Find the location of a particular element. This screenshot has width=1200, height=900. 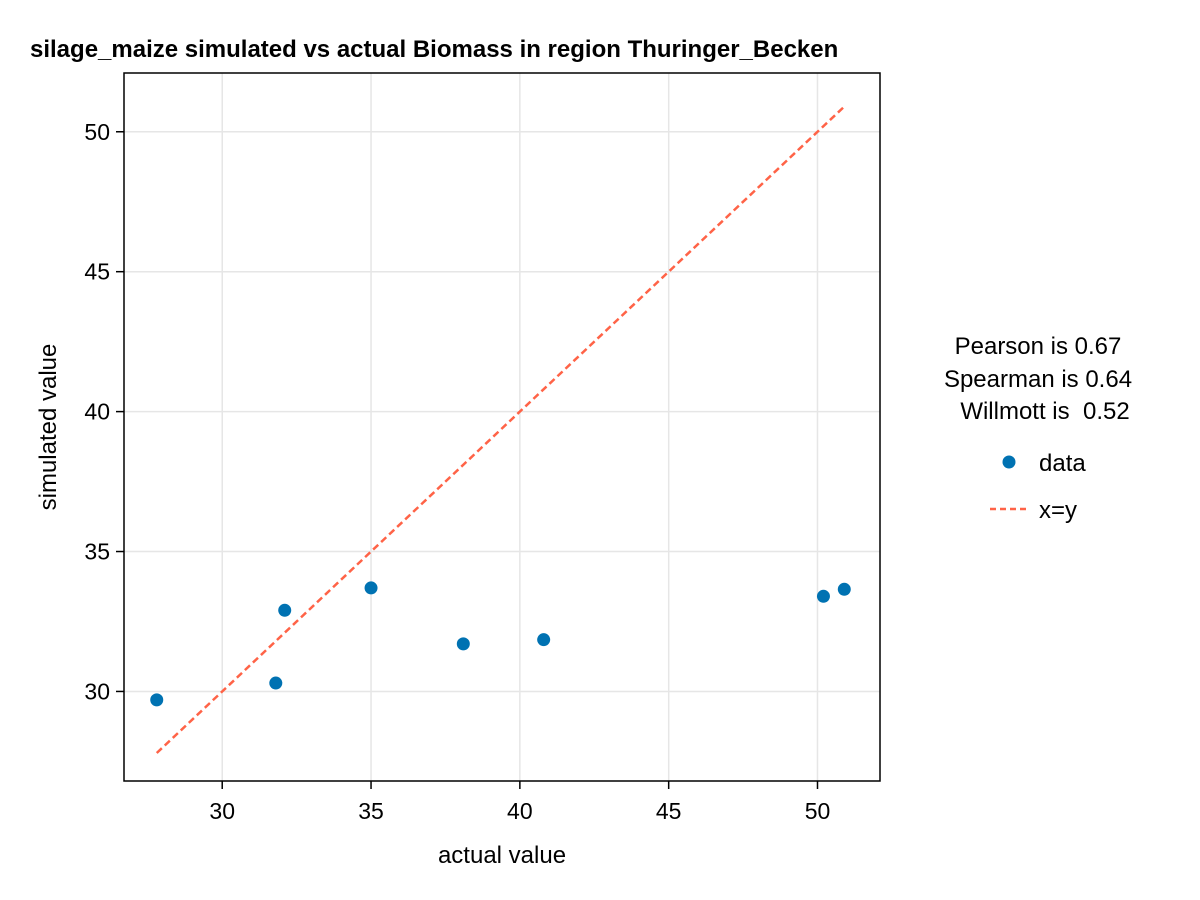

x-tick-label: 35 is located at coordinates (371, 811).